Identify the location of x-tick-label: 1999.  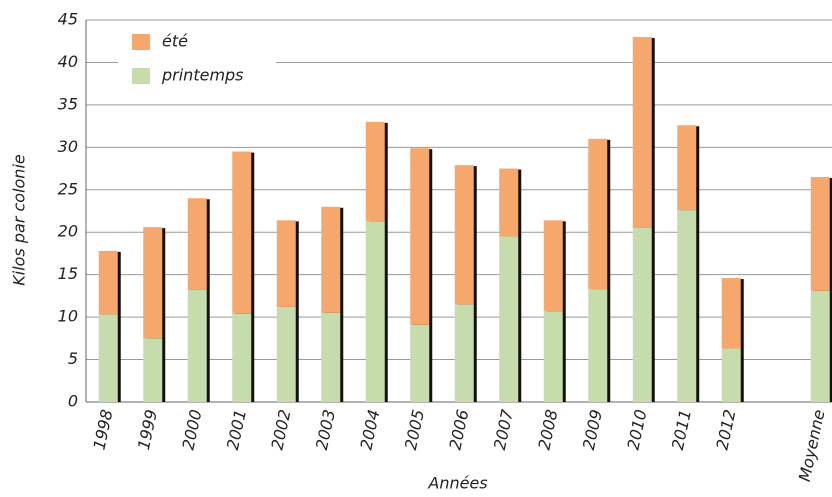
(147, 430).